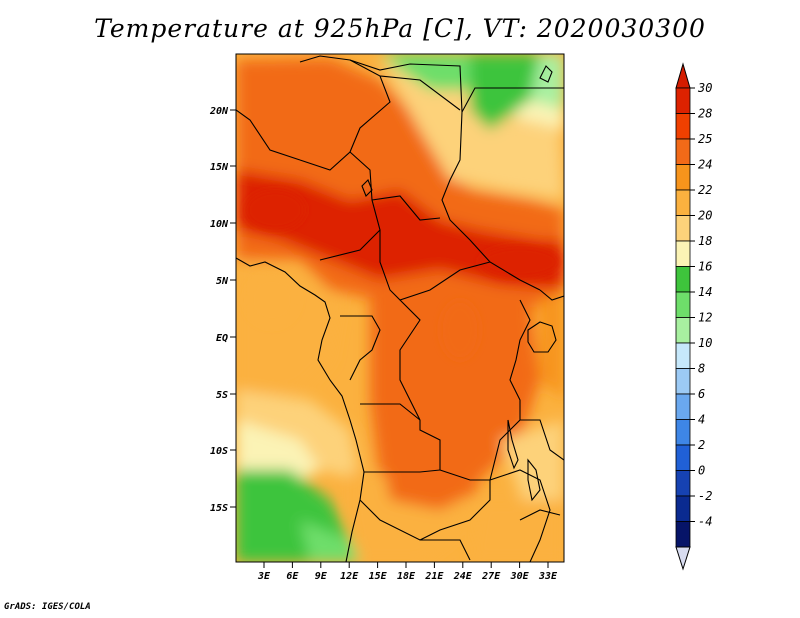 This screenshot has width=800, height=618. I want to click on colorbar-top-arrow, so click(683, 75).